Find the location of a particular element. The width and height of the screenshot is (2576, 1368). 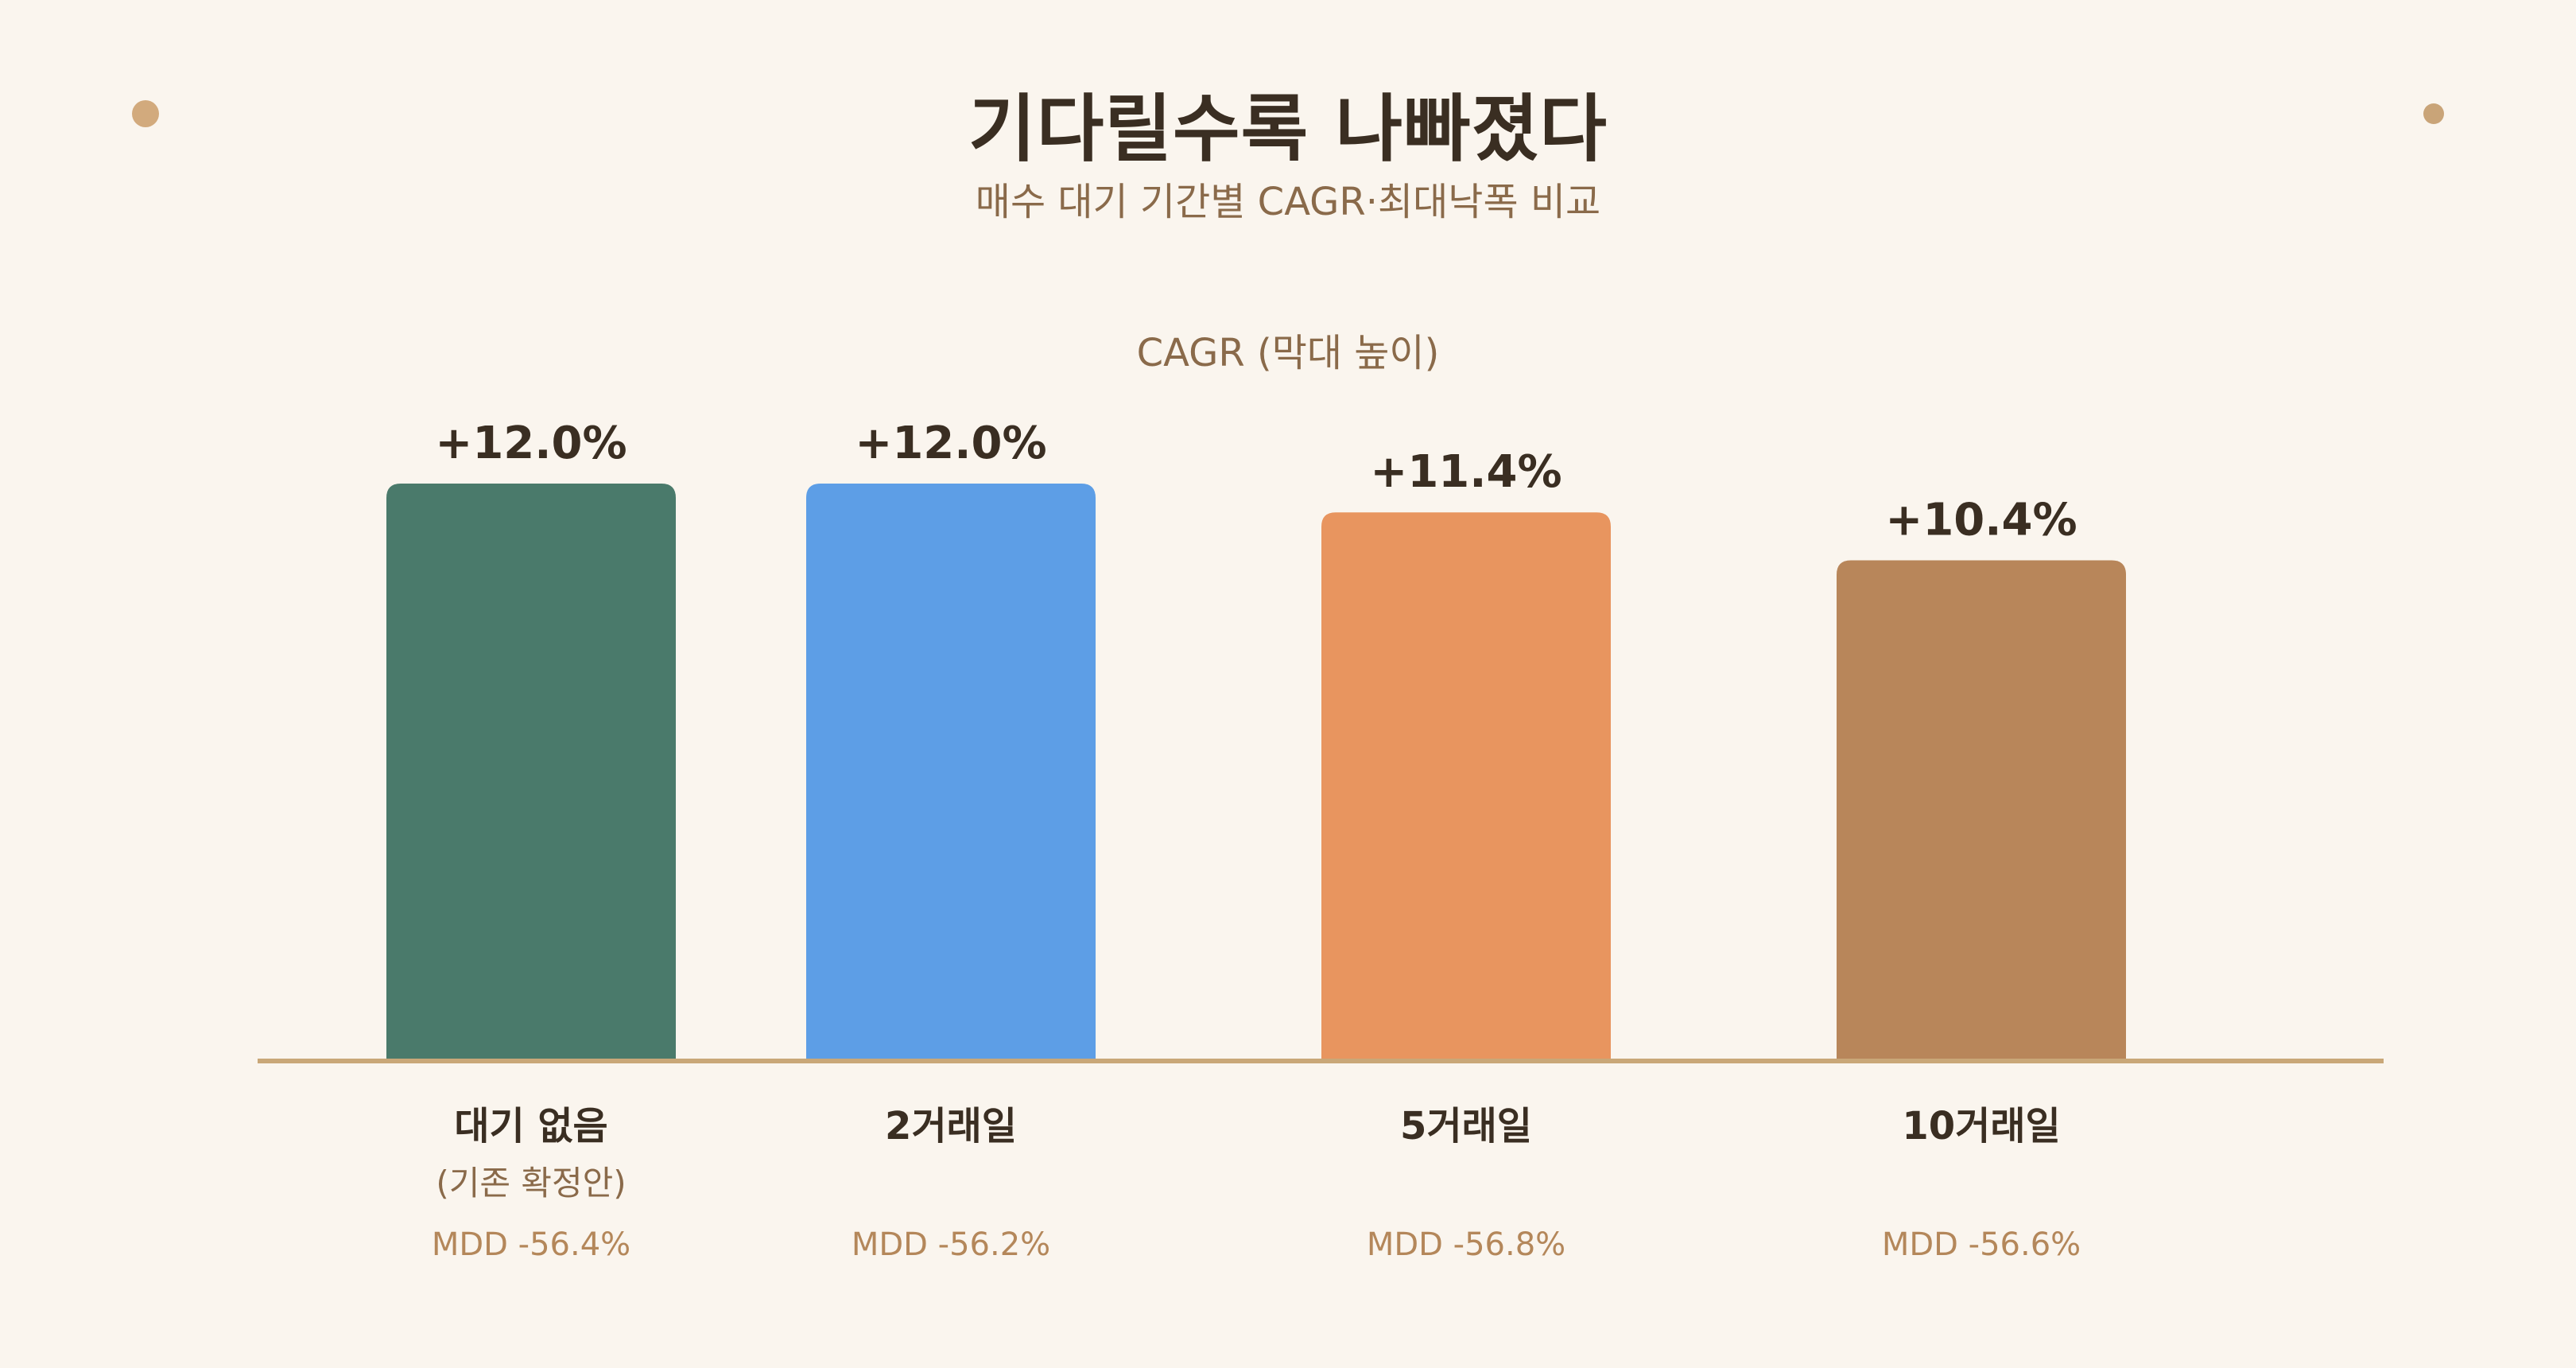

mdd-label: MDD -56.2% is located at coordinates (951, 1244).